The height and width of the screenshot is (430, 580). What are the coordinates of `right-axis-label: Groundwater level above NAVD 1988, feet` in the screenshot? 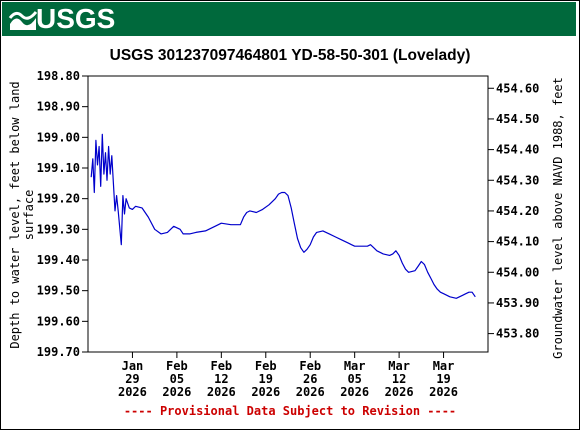 It's located at (558, 218).